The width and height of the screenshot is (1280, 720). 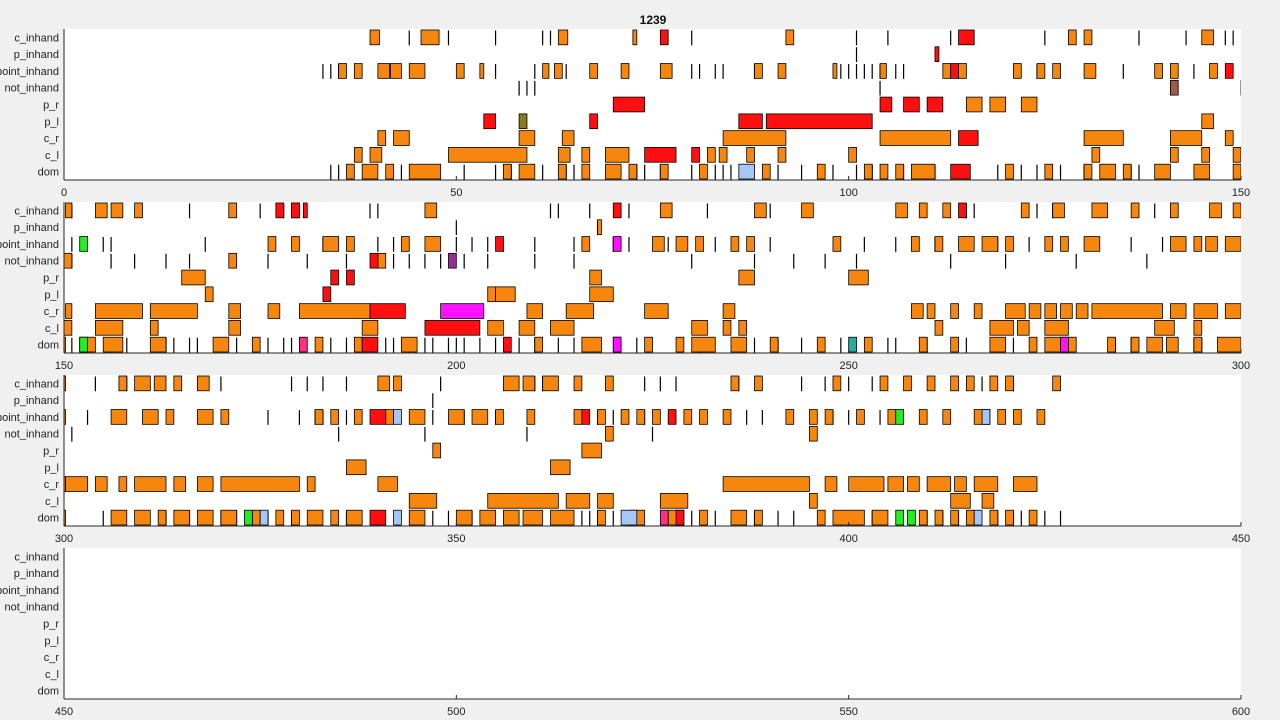 What do you see at coordinates (51, 122) in the screenshot?
I see `y-tick-label: p_l` at bounding box center [51, 122].